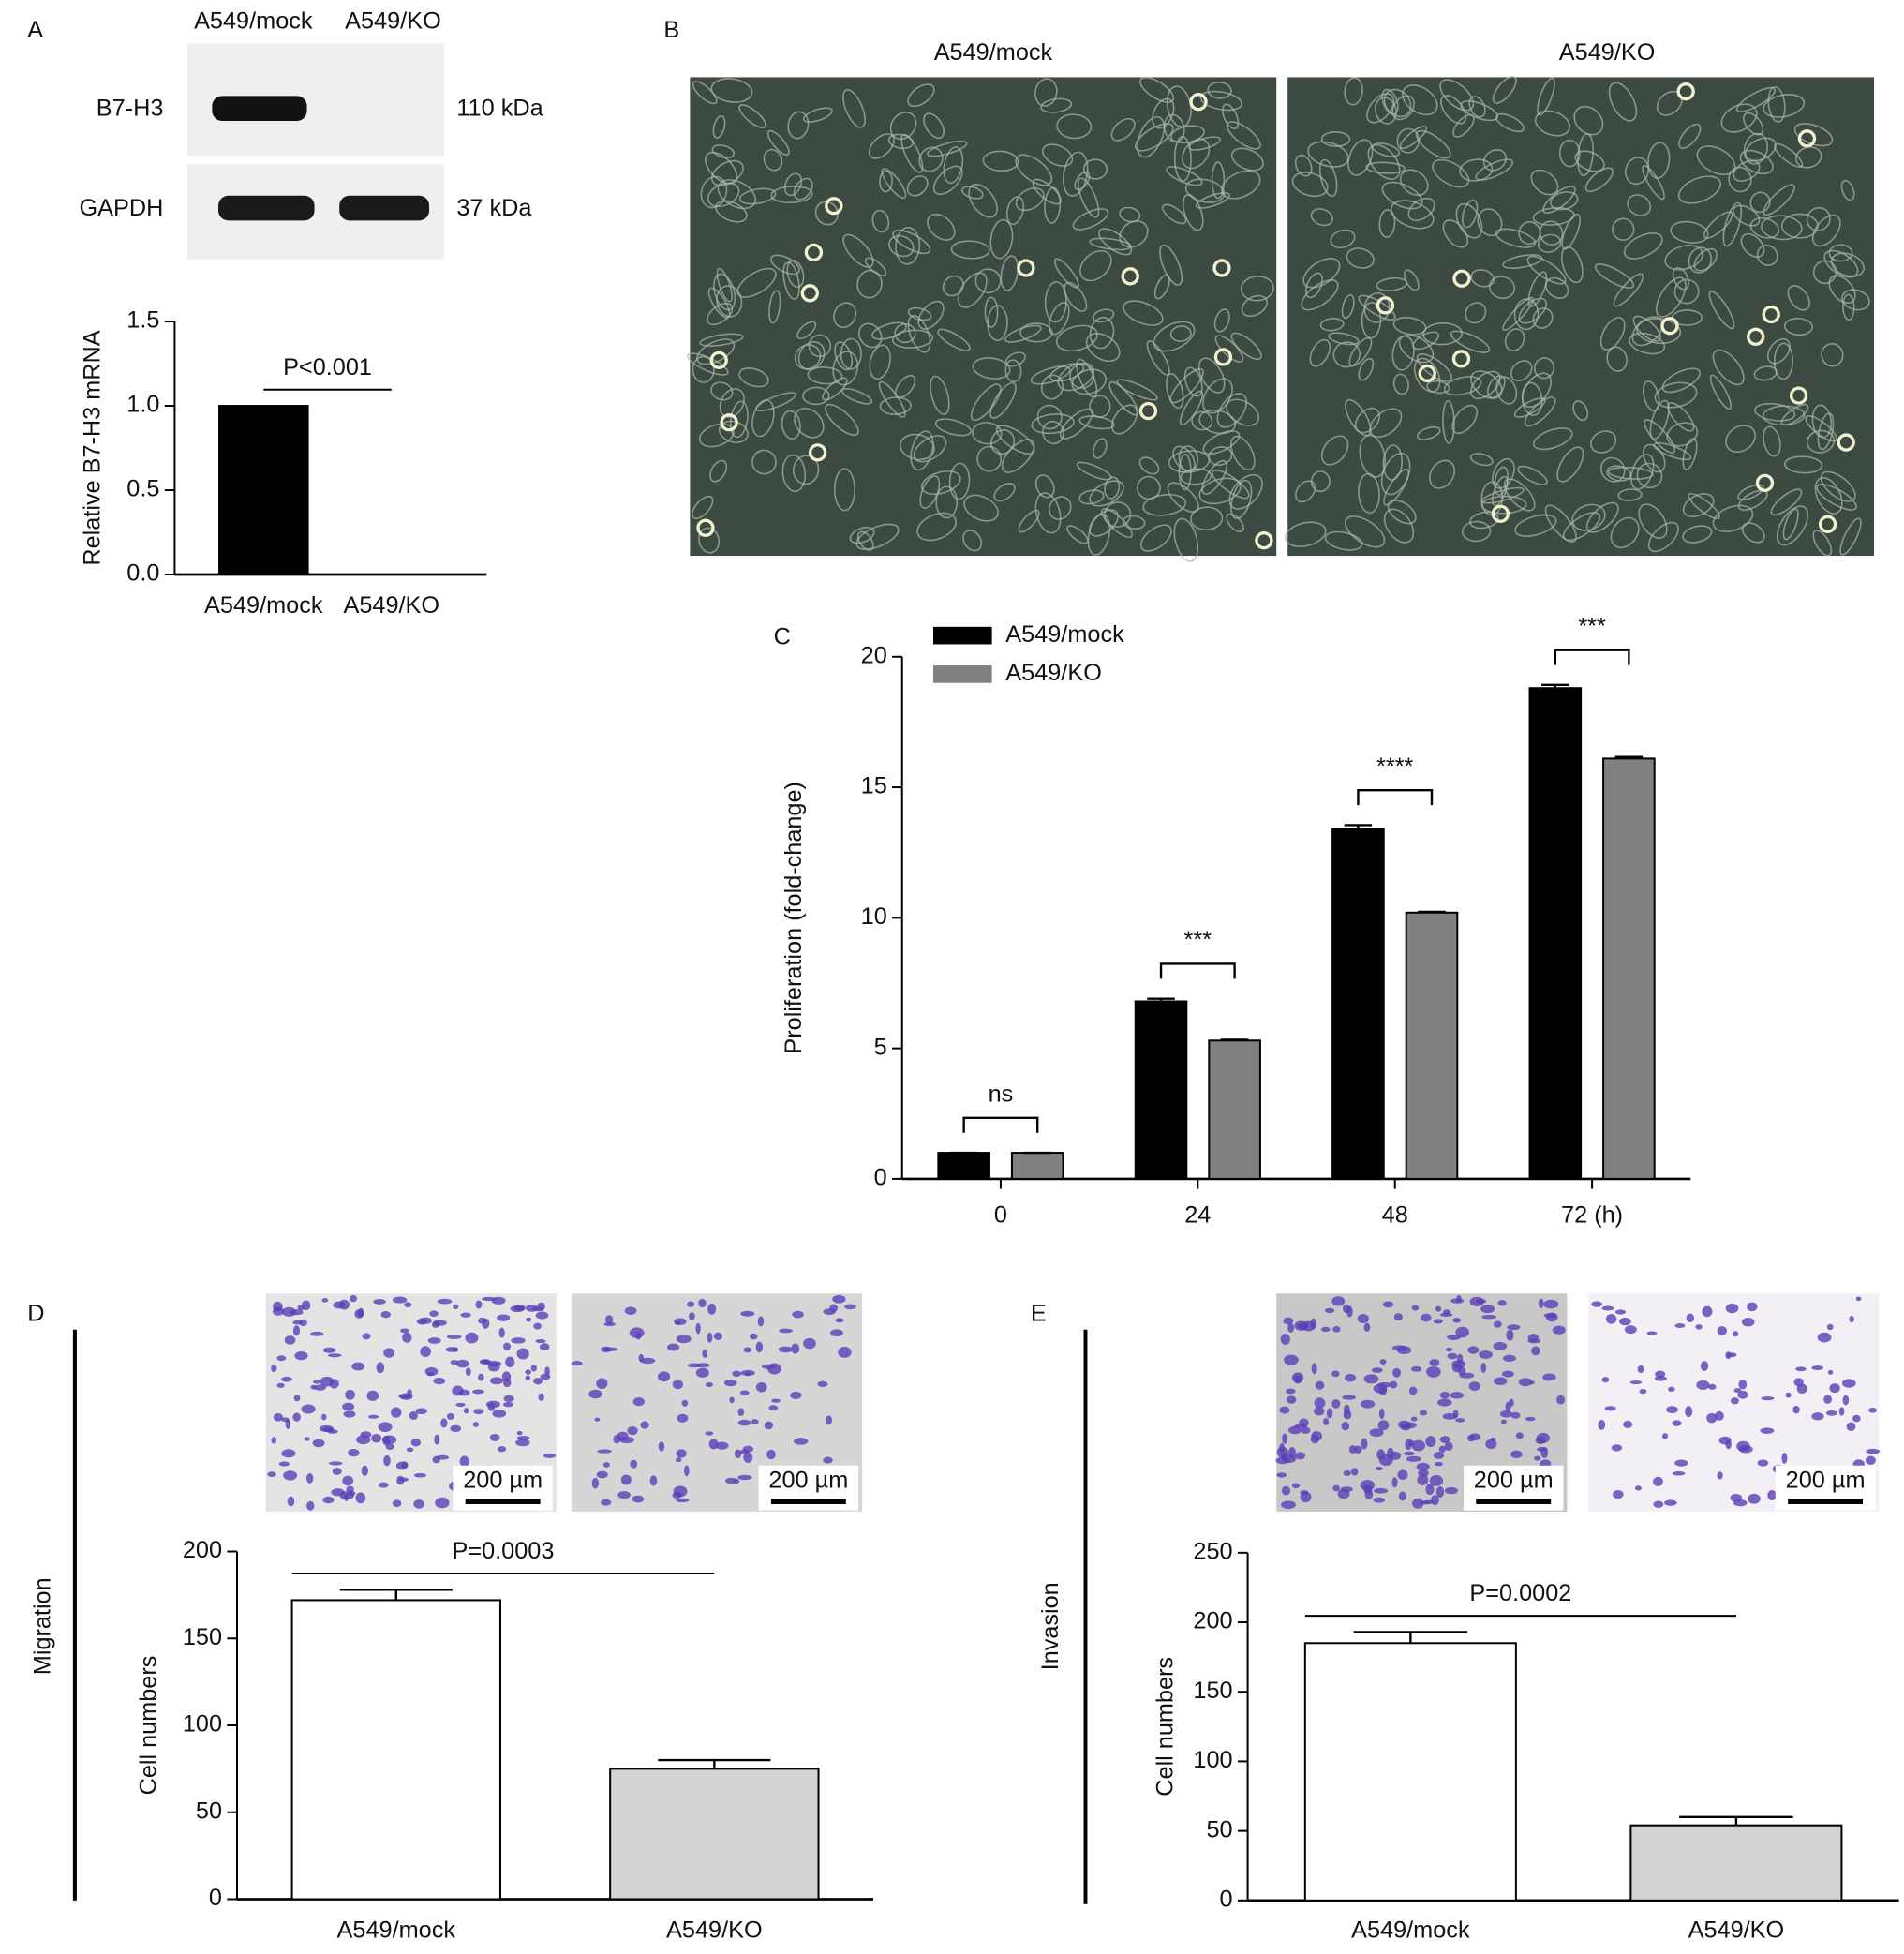 This screenshot has height=1954, width=1904. Describe the element at coordinates (1212, 1621) in the screenshot. I see `y-tick-label: 200` at that location.